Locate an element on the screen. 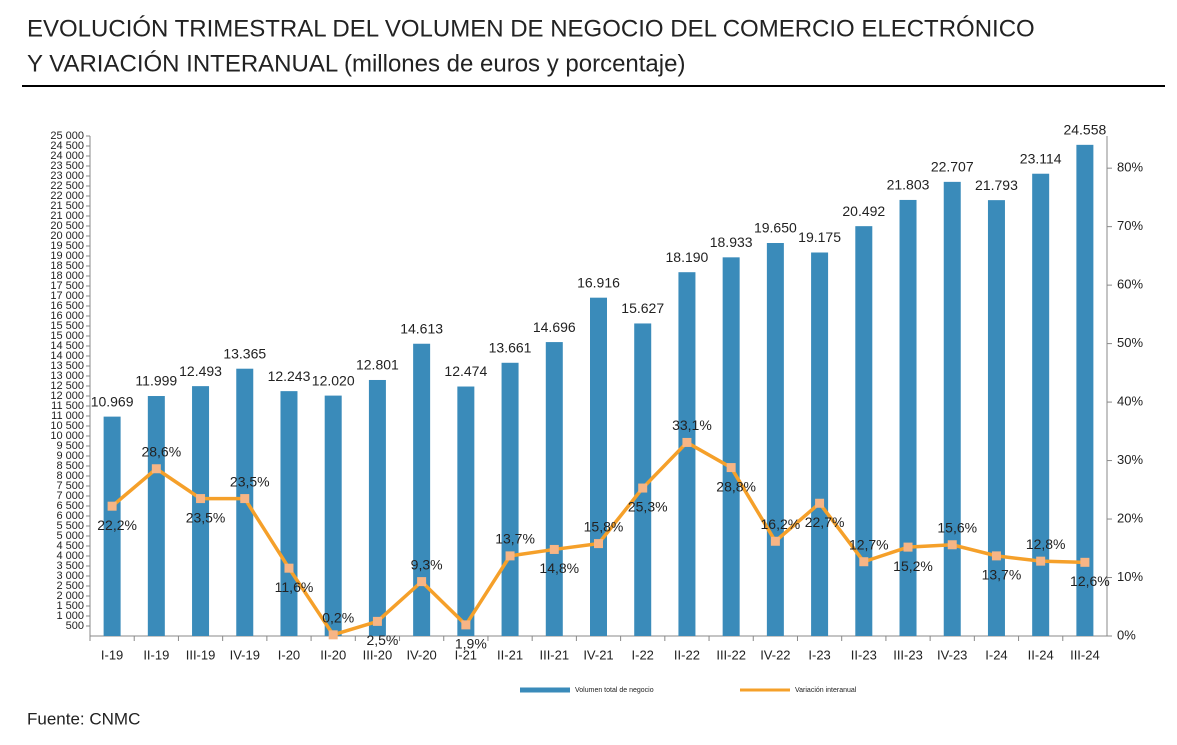 The width and height of the screenshot is (1177, 745). y-tick-label: 12 500 is located at coordinates (67, 386).